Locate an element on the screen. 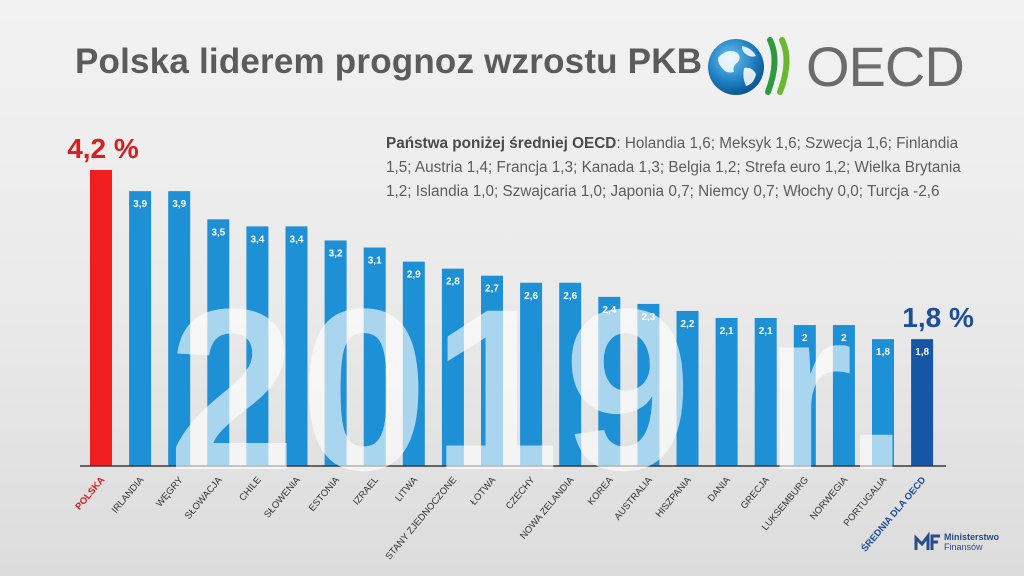 This screenshot has width=1024, height=576. data-label: 2,3 is located at coordinates (648, 317).